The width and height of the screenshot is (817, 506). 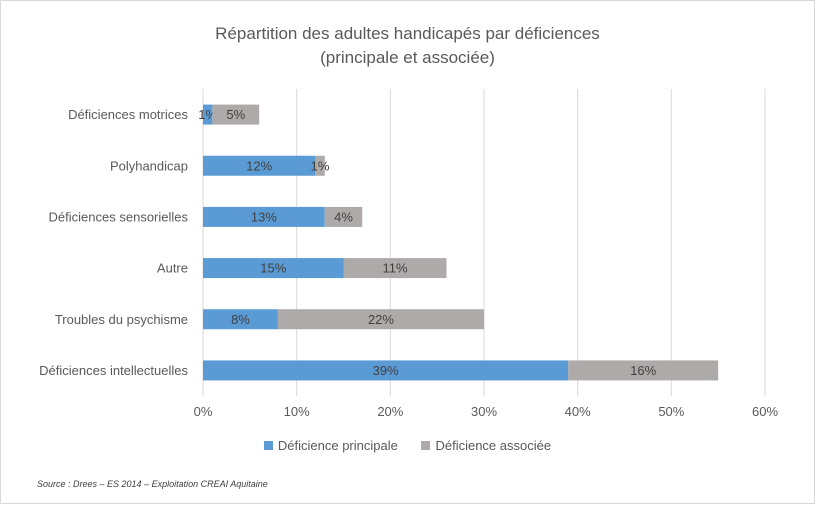 I want to click on data-label: 8%, so click(x=240, y=319).